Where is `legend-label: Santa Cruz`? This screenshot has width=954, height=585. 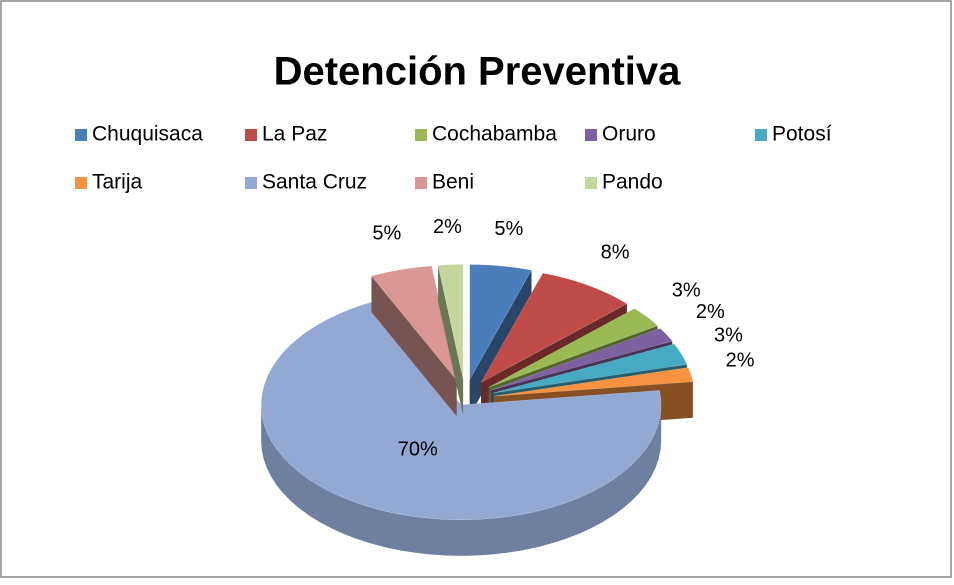
legend-label: Santa Cruz is located at coordinates (314, 182).